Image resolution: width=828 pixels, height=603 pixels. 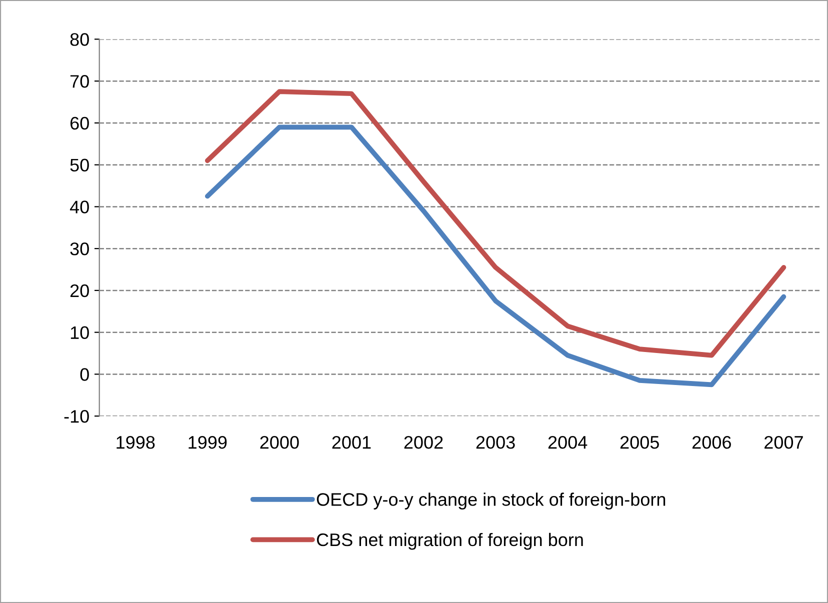 What do you see at coordinates (135, 442) in the screenshot?
I see `x-tick-label: 1998` at bounding box center [135, 442].